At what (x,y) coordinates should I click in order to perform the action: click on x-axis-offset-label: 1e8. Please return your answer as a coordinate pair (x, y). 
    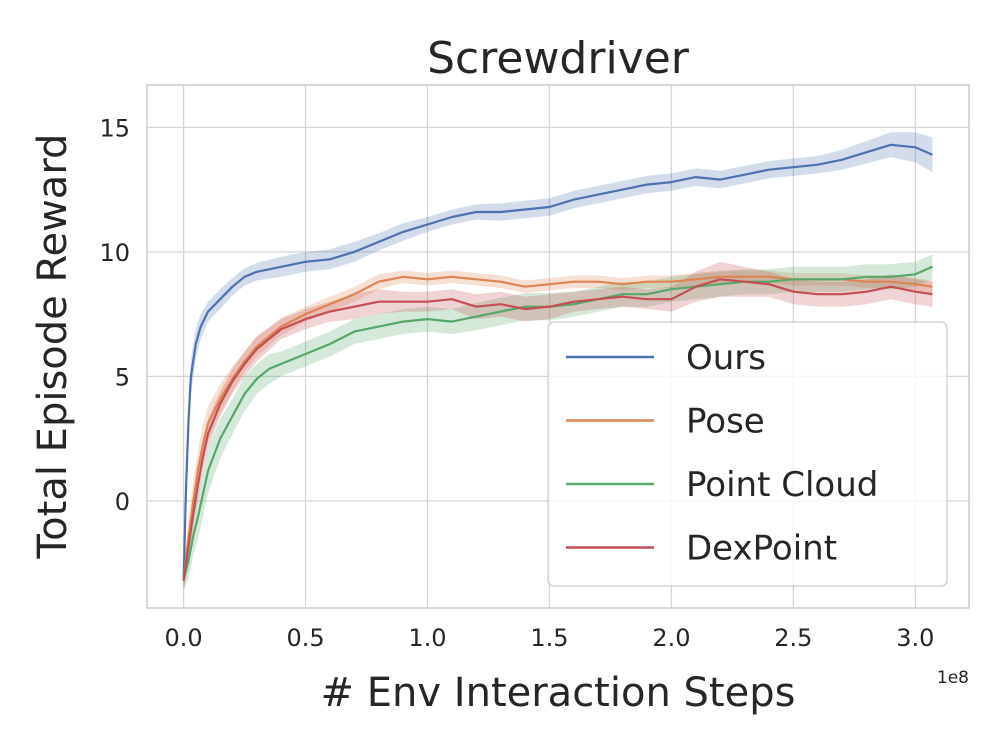
    Looking at the image, I should click on (953, 678).